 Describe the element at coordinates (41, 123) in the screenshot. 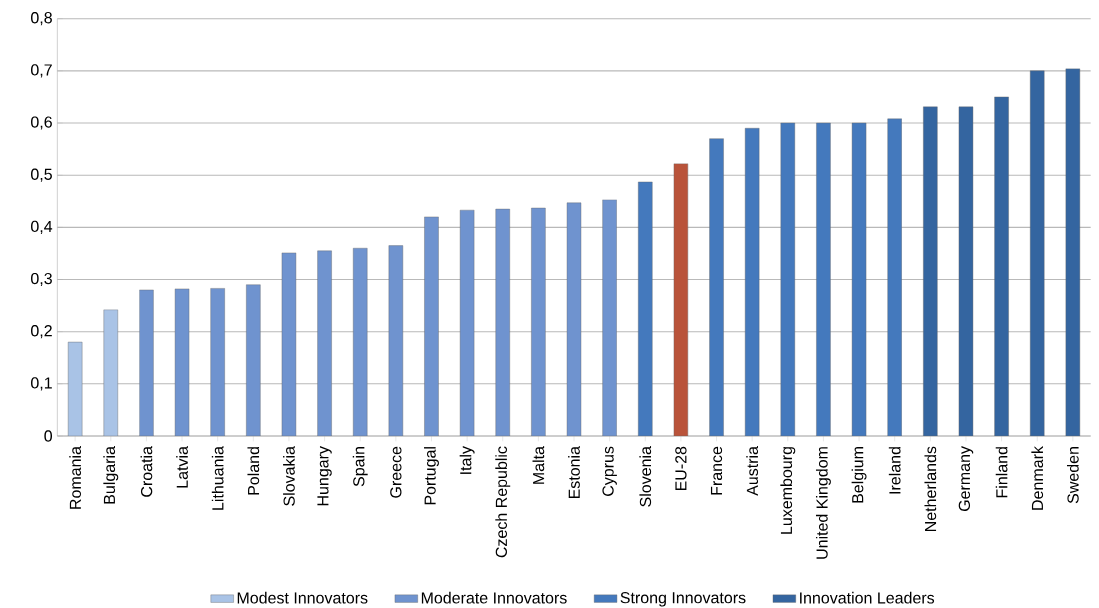

I see `y-tick-label: 0,6` at that location.